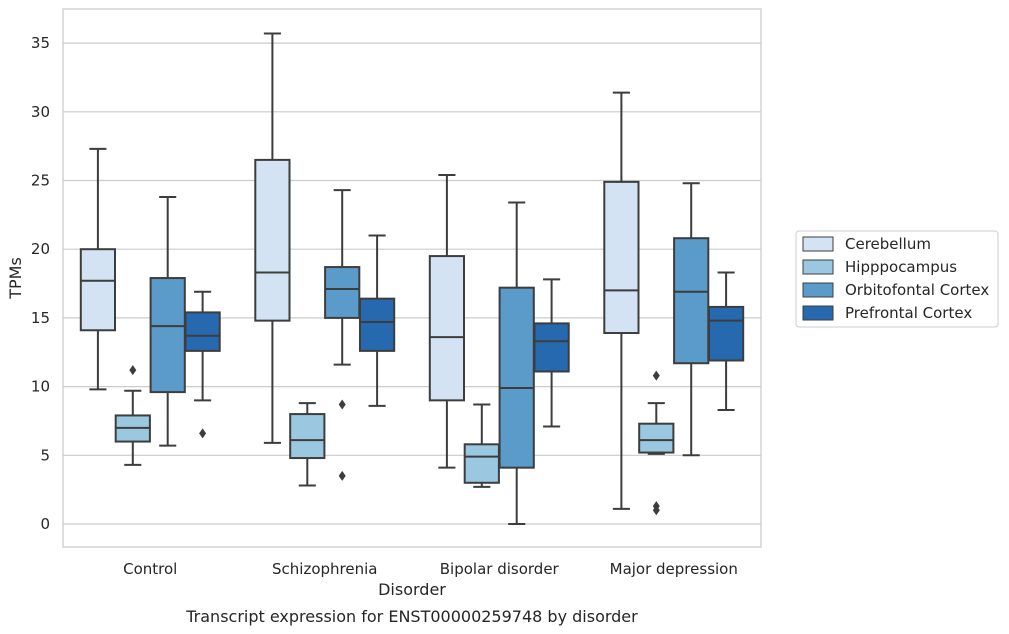 The height and width of the screenshot is (634, 1009). Describe the element at coordinates (40, 112) in the screenshot. I see `y-tick-label: 30` at that location.